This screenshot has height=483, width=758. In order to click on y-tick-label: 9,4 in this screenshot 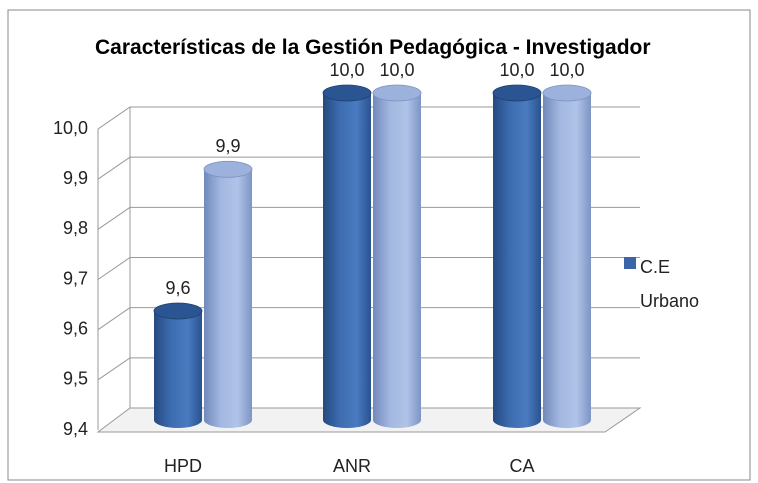, I will do `click(75, 429)`.